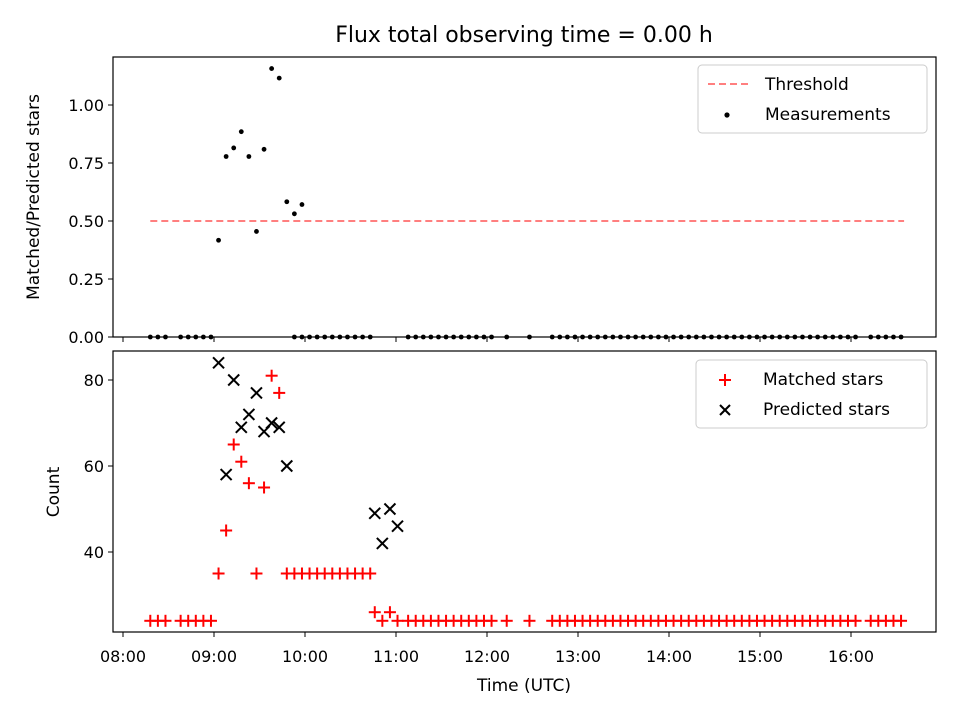 The width and height of the screenshot is (960, 720). I want to click on legend-matched-swatch, so click(725, 380).